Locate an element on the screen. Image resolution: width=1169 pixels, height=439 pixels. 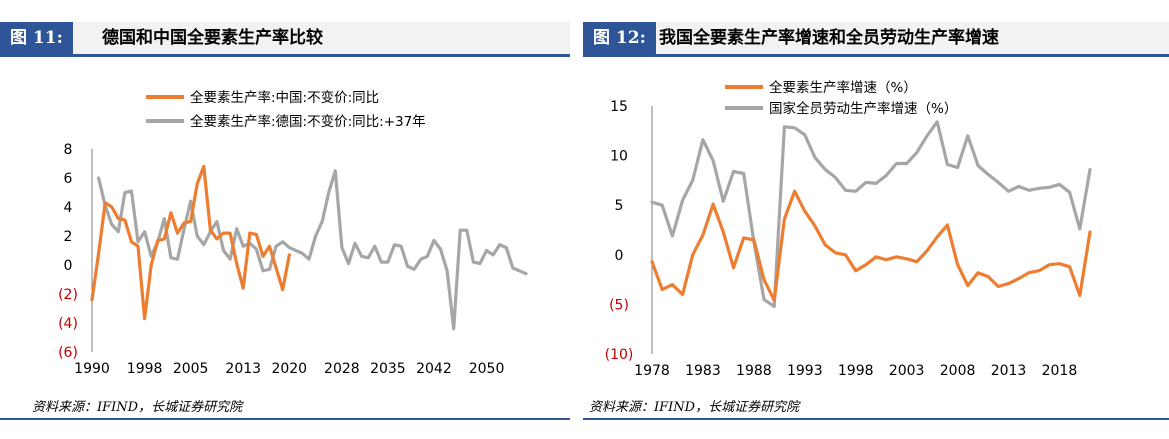
left-legend-label-1: 全要素生产率:德国:不变价:同比:+37年 is located at coordinates (308, 121).